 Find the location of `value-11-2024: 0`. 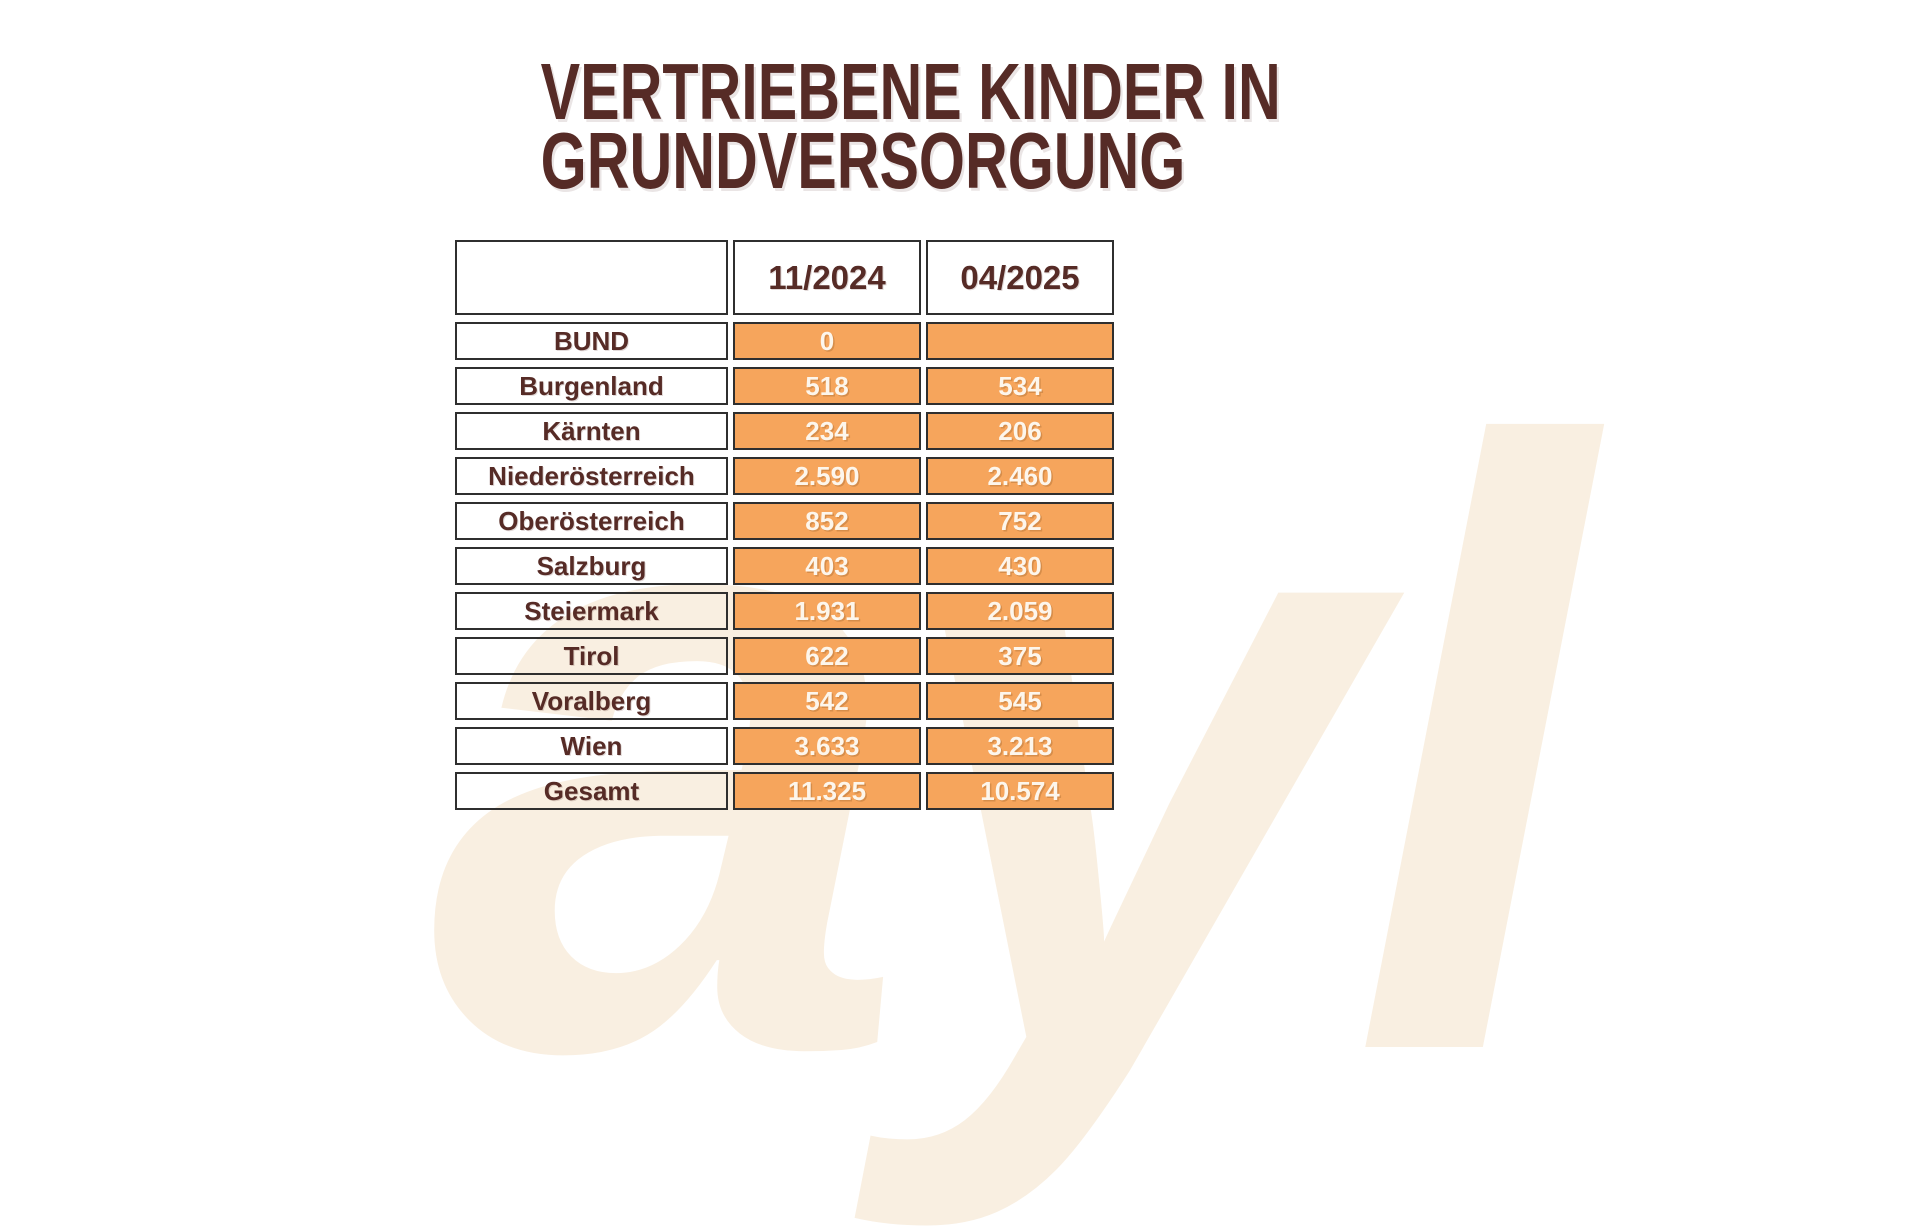

value-11-2024: 0 is located at coordinates (827, 341).